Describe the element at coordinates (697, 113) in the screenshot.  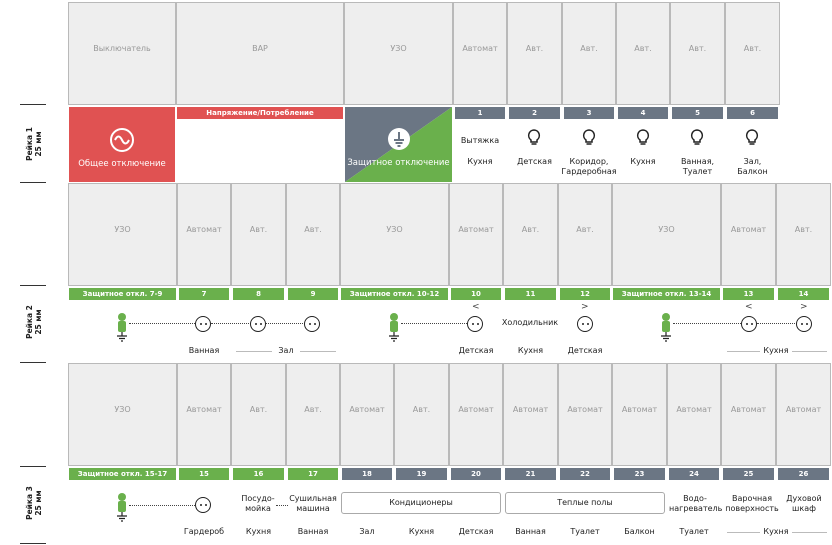
I see `slot-5: 5` at that location.